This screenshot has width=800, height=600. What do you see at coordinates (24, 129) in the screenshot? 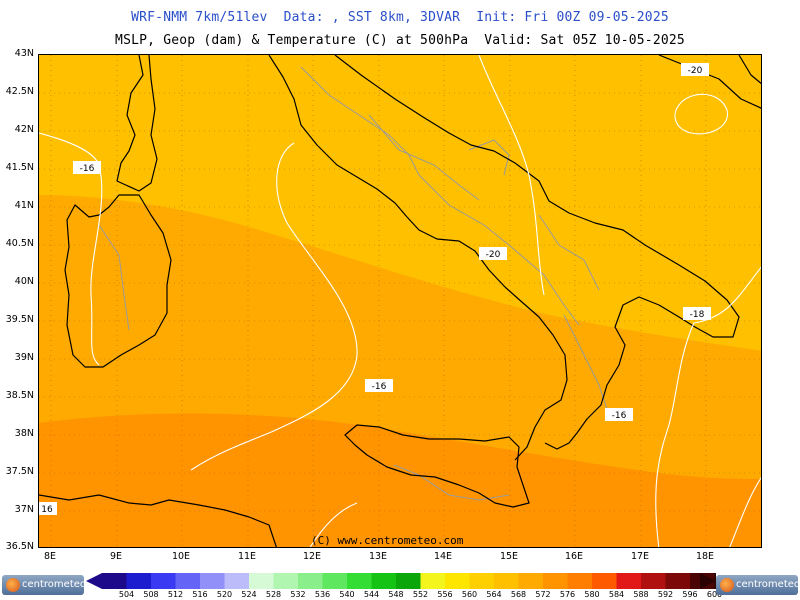
I see `lat-label: 42N` at bounding box center [24, 129].